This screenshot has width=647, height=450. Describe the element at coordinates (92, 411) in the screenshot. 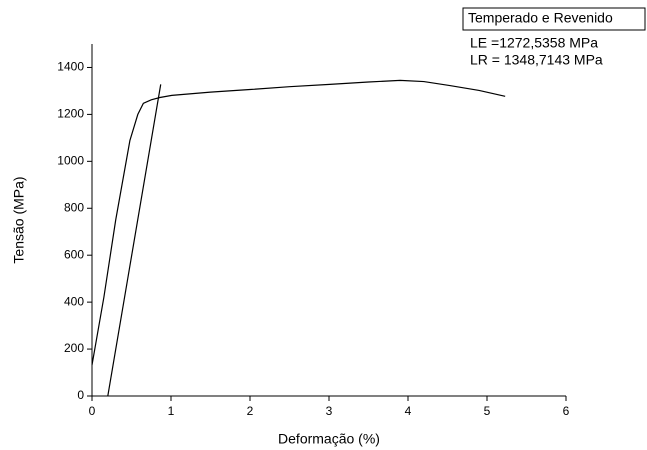

I see `x-tick-label: 0` at that location.